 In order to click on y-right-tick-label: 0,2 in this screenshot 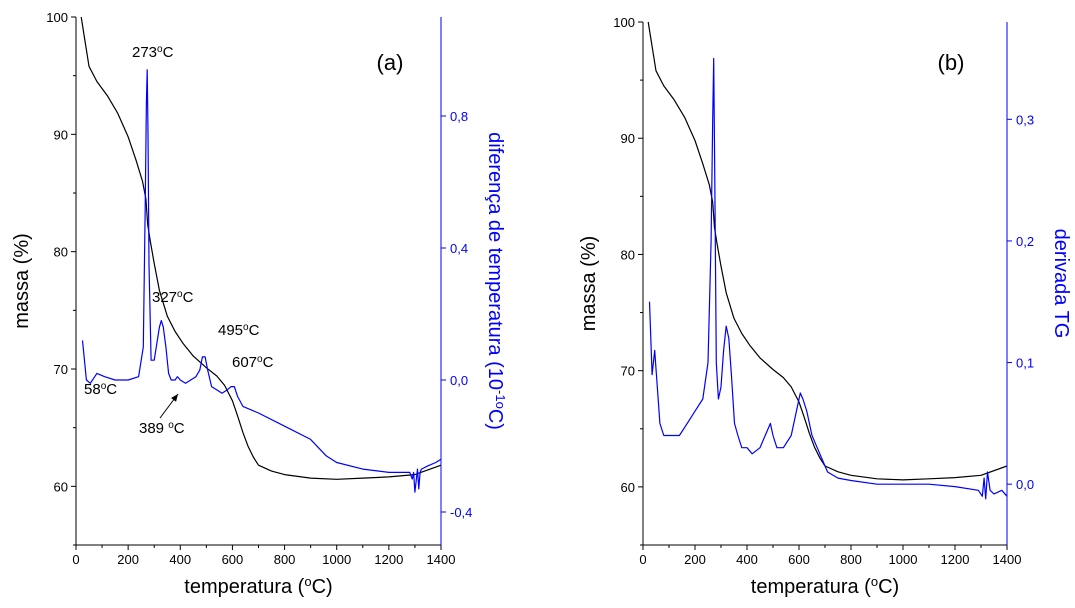, I will do `click(1025, 241)`.